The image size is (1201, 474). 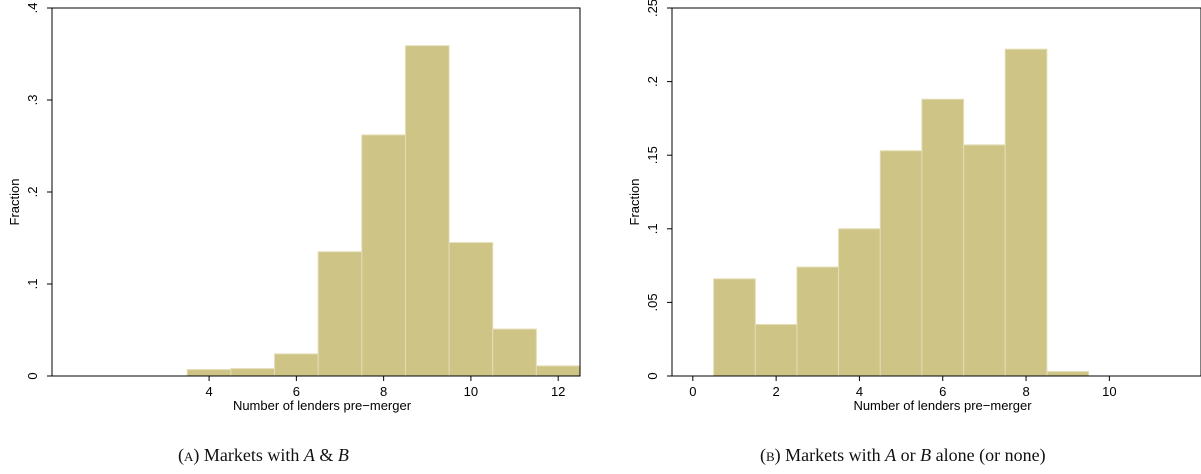 I want to click on x-tick-label: 0, so click(x=692, y=391).